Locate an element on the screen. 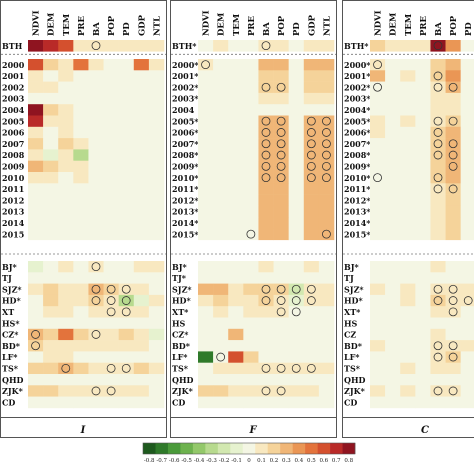 This screenshot has height=474, width=474. year-row-label: 2000 is located at coordinates (13, 65).